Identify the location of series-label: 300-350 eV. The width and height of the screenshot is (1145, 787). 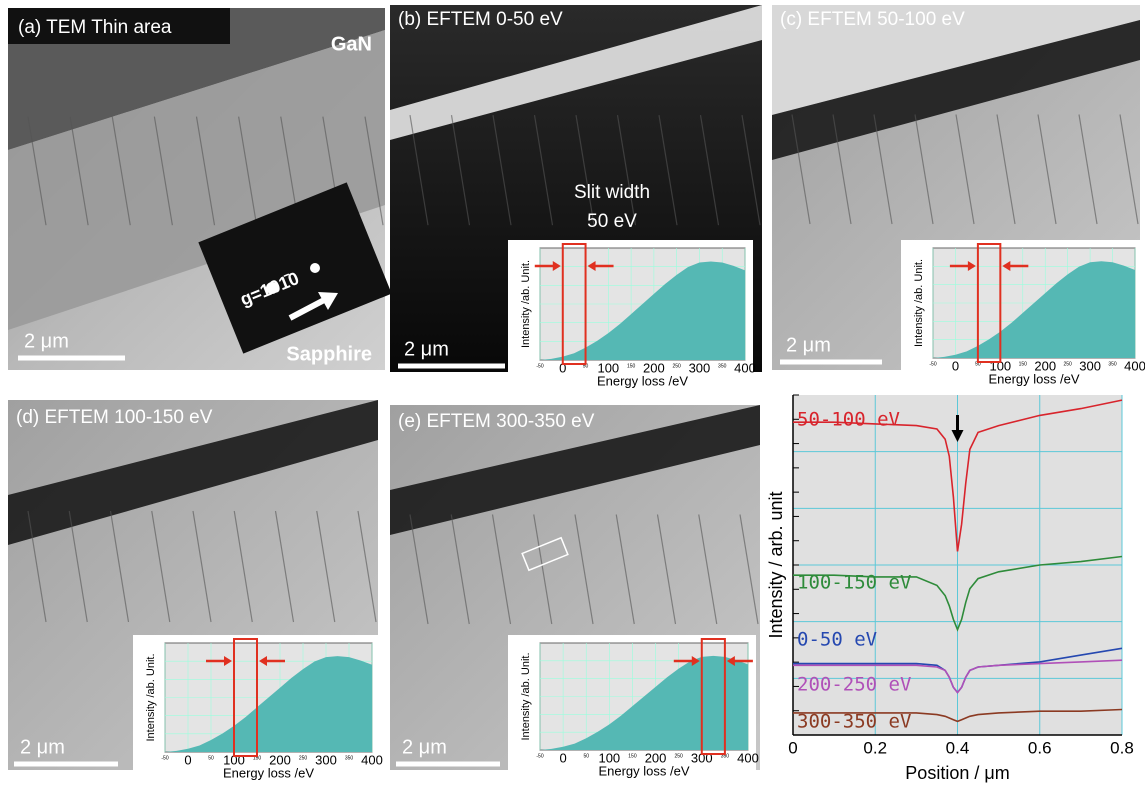
(854, 722).